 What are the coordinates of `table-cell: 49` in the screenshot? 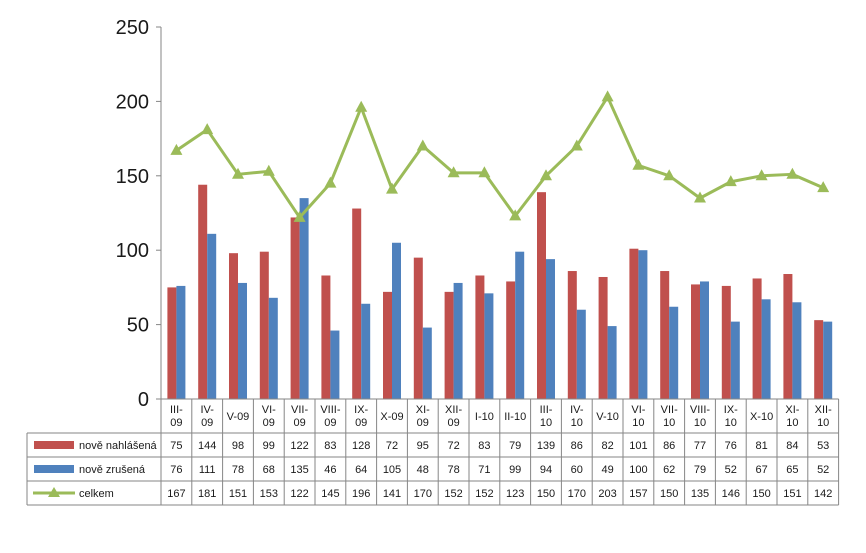 It's located at (607, 470).